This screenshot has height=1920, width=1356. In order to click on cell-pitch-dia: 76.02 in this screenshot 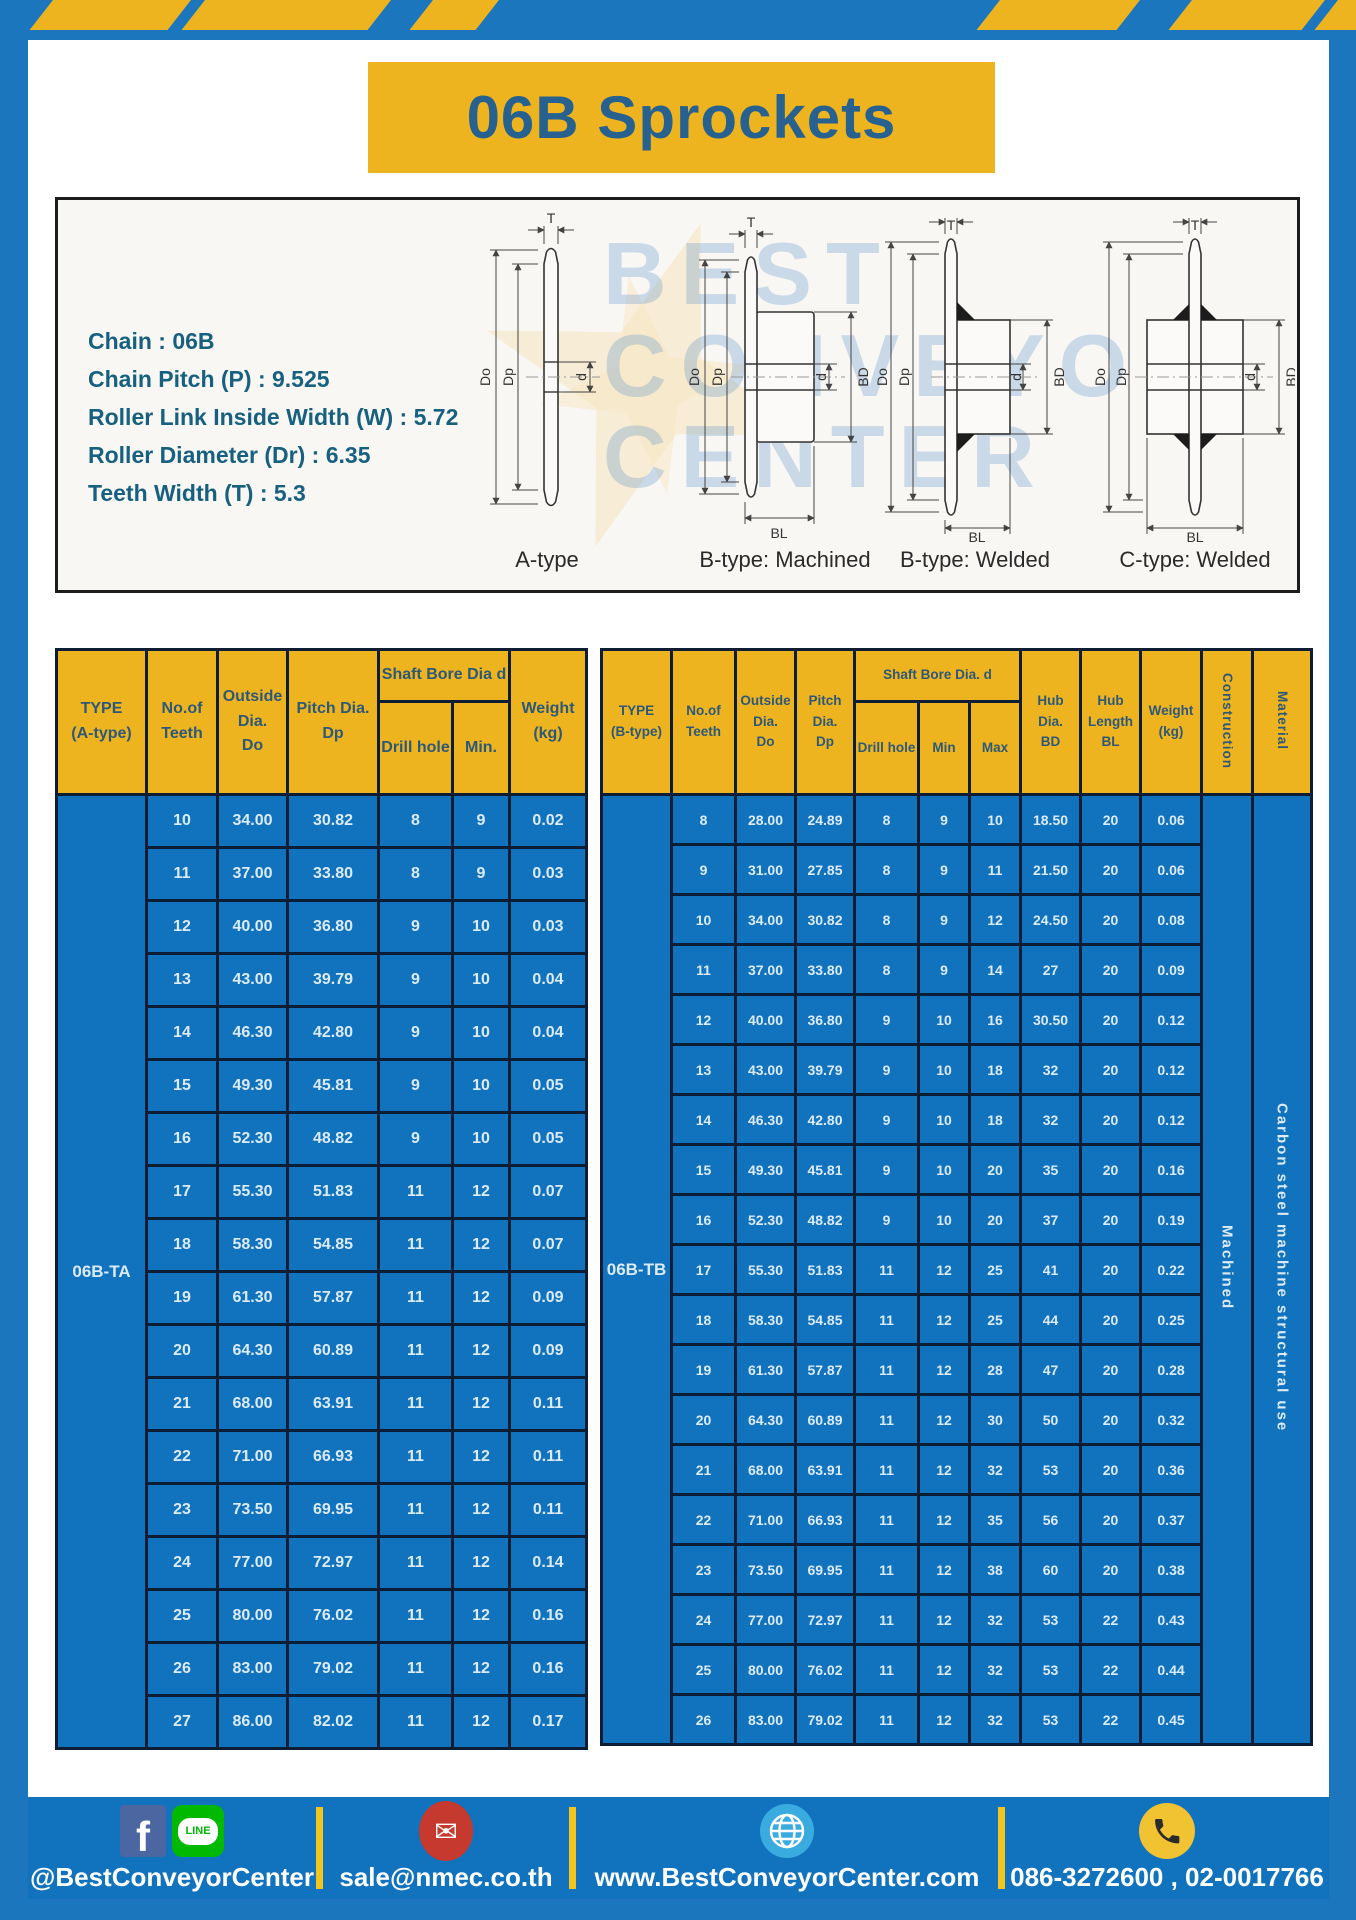, I will do `click(333, 1616)`.